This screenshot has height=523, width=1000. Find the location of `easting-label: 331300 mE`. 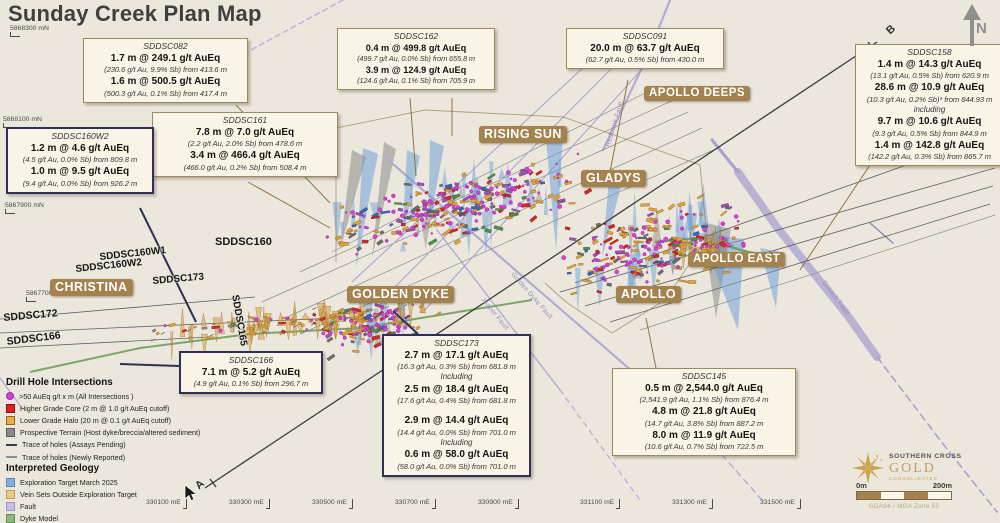

easting-label: 331300 mE is located at coordinates (692, 504).